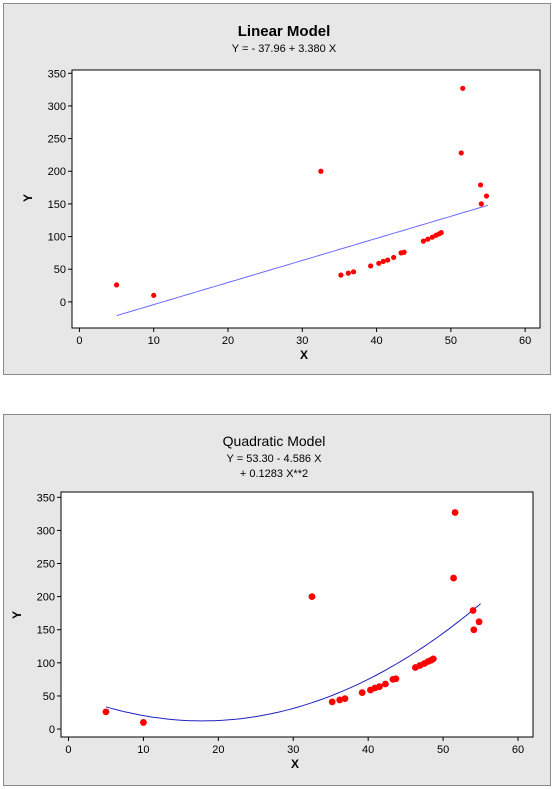 The width and height of the screenshot is (554, 789). I want to click on equation-line-1: Y = 53.30 - 4.586 X, so click(275, 459).